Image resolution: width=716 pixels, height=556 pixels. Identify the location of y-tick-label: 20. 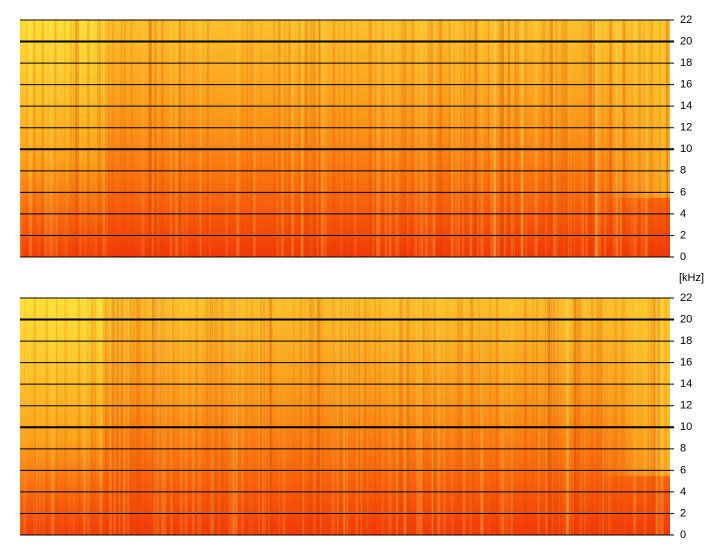
(686, 41).